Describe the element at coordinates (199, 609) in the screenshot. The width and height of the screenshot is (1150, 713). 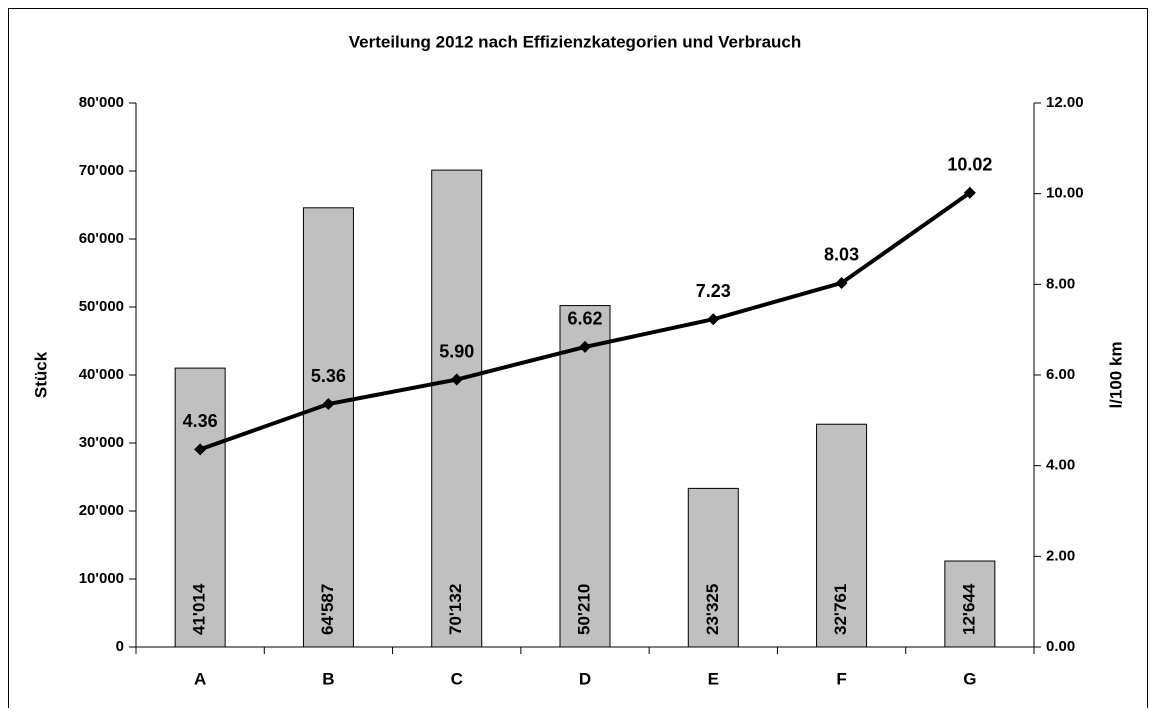
I see `bar-value-label: 41'014` at that location.